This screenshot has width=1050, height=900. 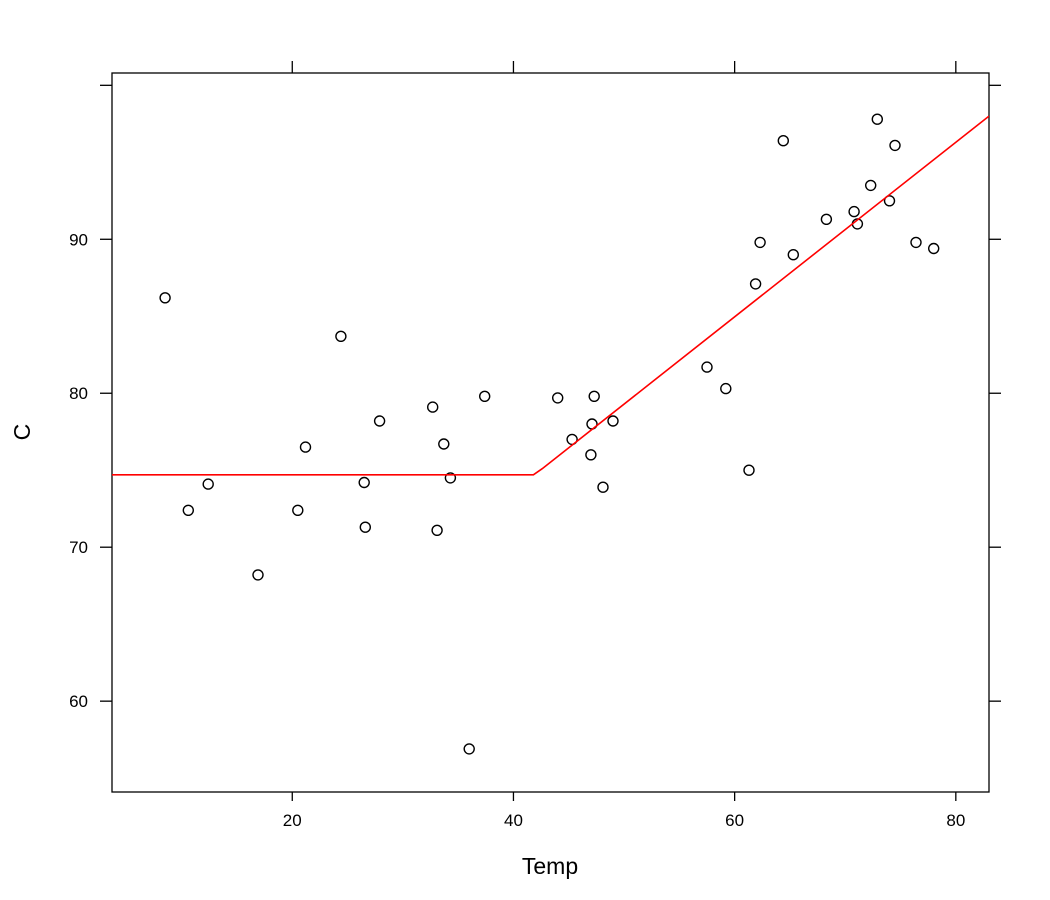 What do you see at coordinates (734, 820) in the screenshot?
I see `x-tick-label: 60` at bounding box center [734, 820].